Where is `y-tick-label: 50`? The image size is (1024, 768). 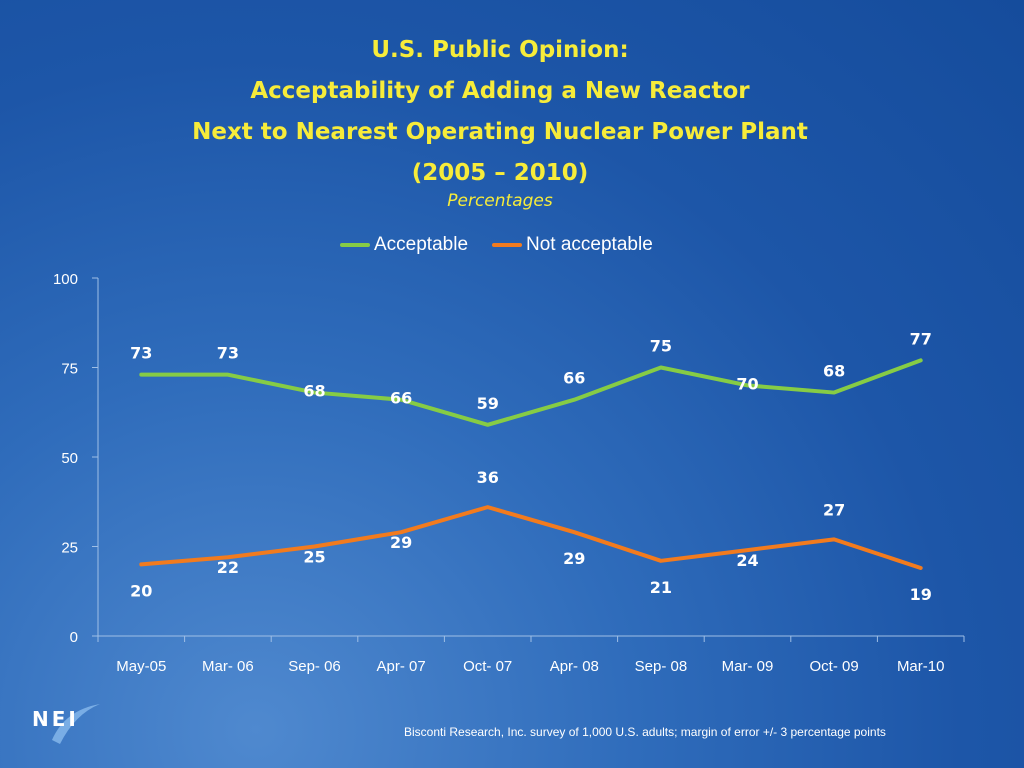
y-tick-label: 50 is located at coordinates (69, 458).